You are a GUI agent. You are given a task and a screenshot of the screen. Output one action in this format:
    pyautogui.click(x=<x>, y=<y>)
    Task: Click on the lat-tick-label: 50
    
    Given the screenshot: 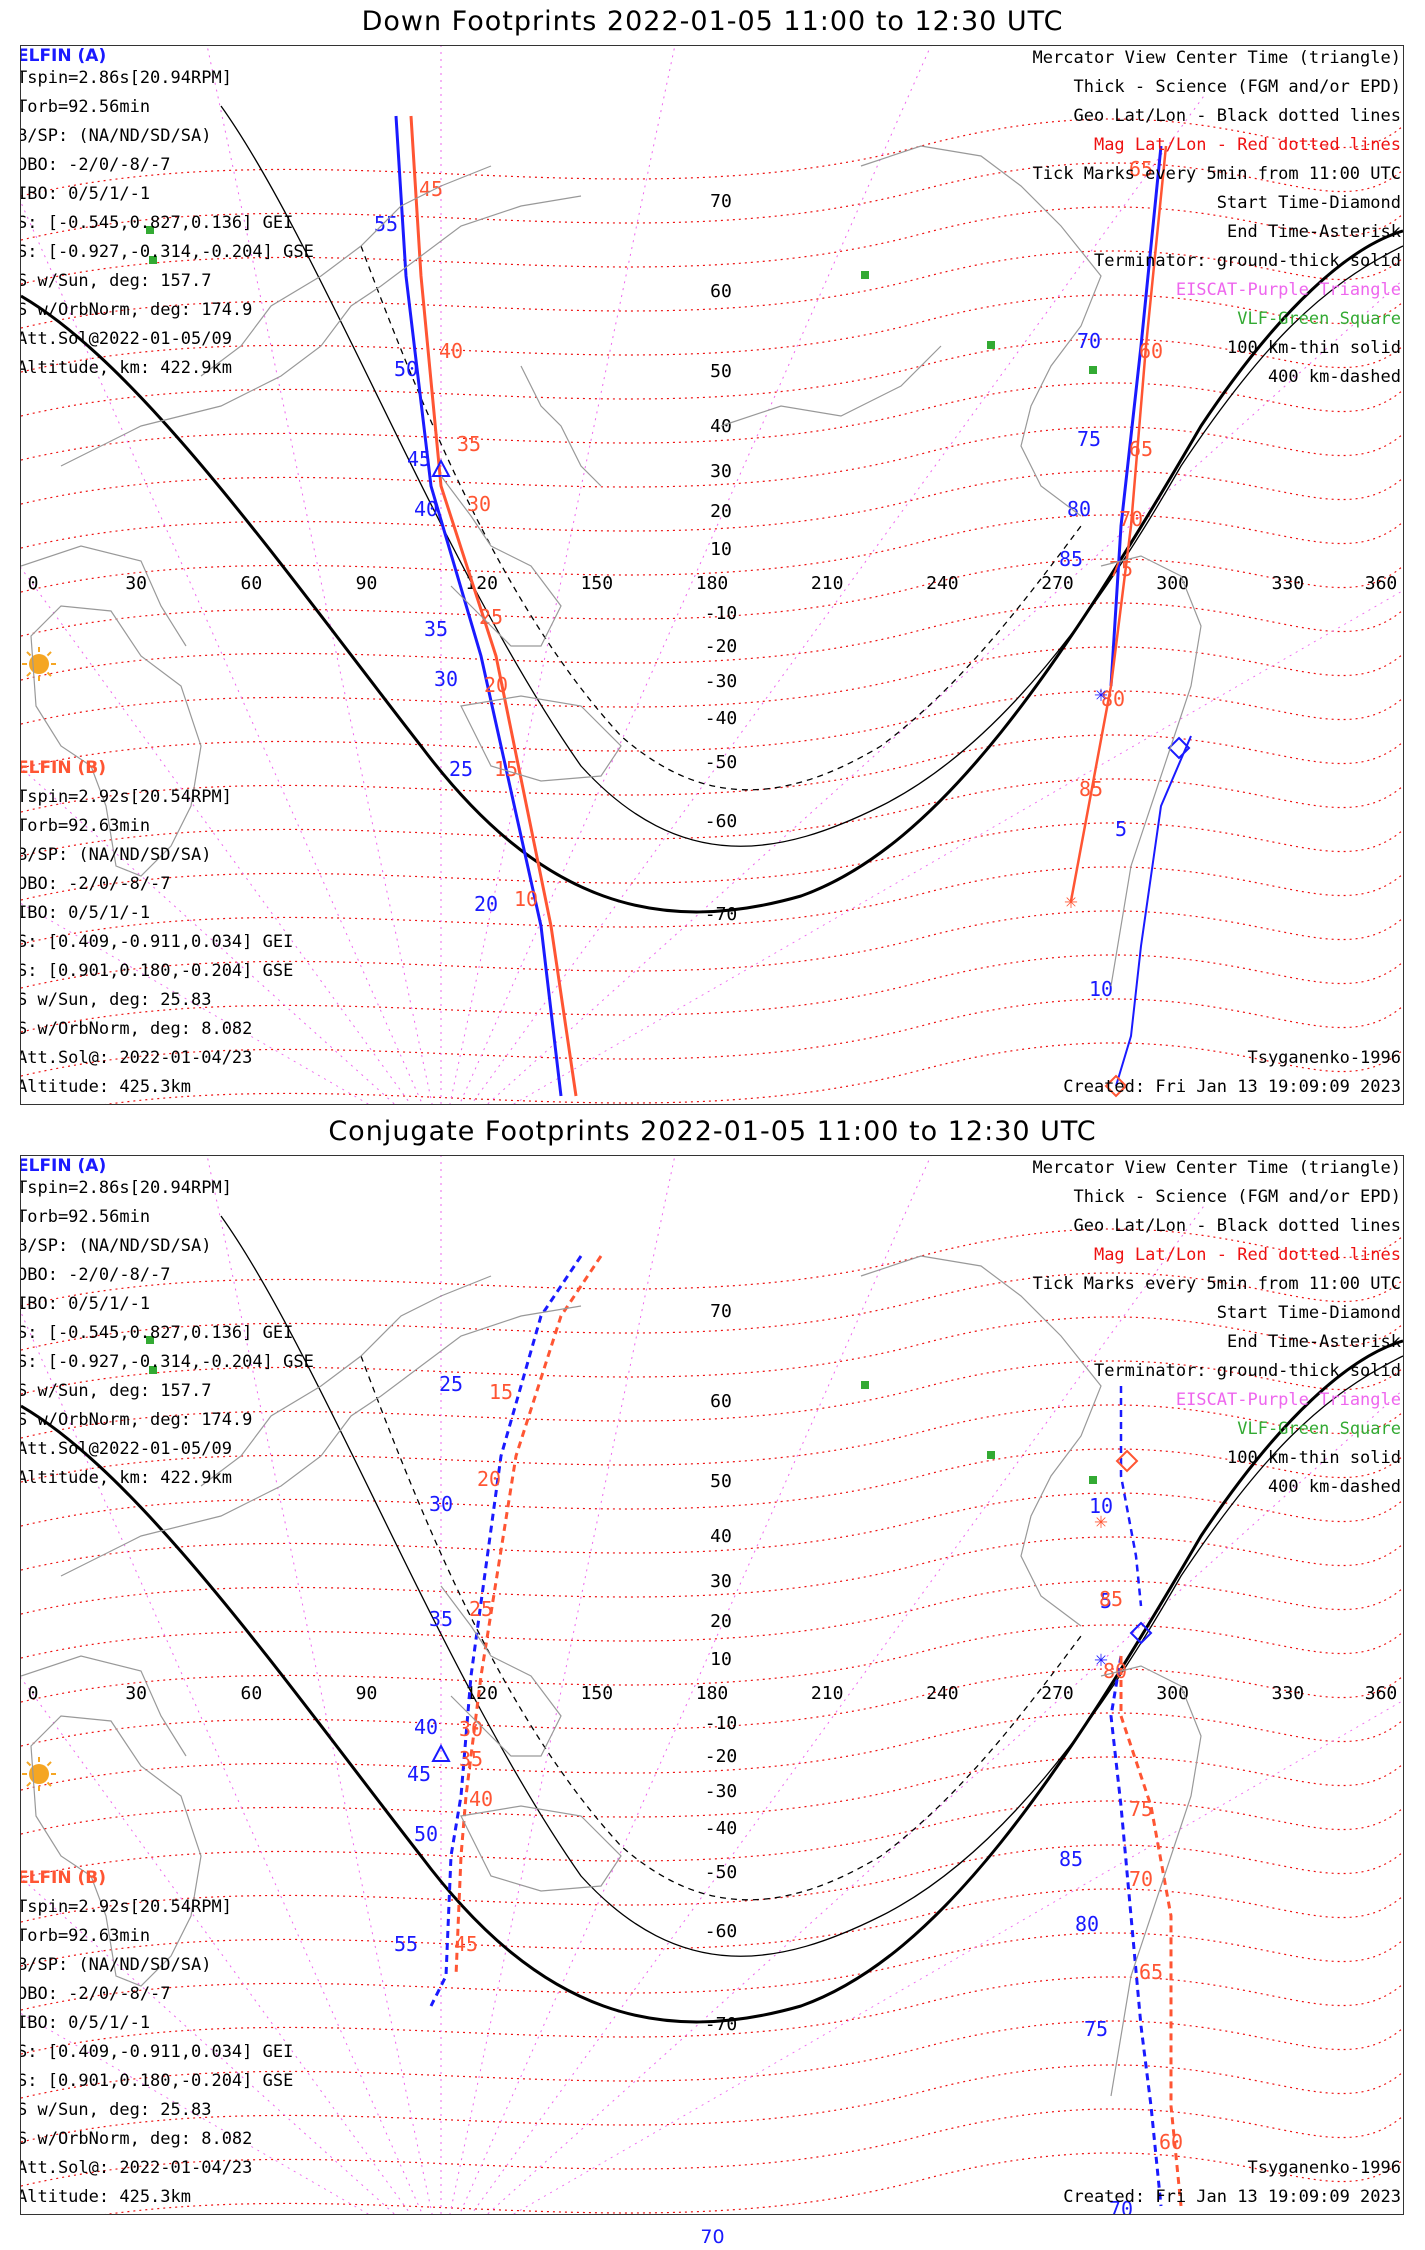 What is the action you would take?
    pyautogui.click(x=721, y=1481)
    